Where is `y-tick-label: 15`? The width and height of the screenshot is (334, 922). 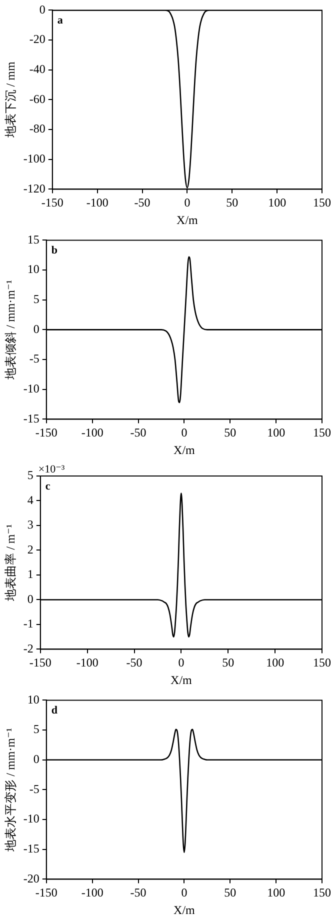 y-tick-label: 15 is located at coordinates (33, 239).